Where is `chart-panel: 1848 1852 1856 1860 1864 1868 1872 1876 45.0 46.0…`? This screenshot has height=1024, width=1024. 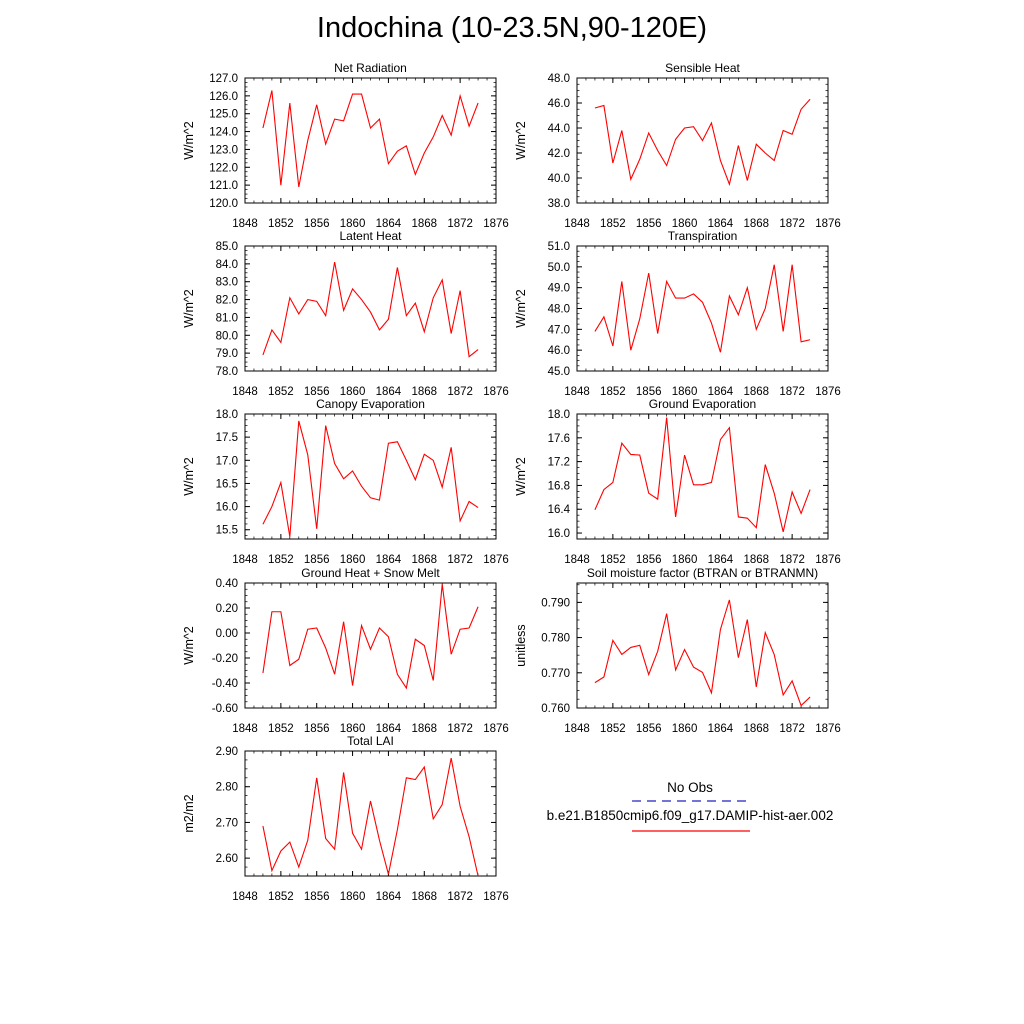
chart-panel: 1848 1852 1856 1860 1864 1868 1872 1876 45.0 46.0… is located at coordinates (677, 313).